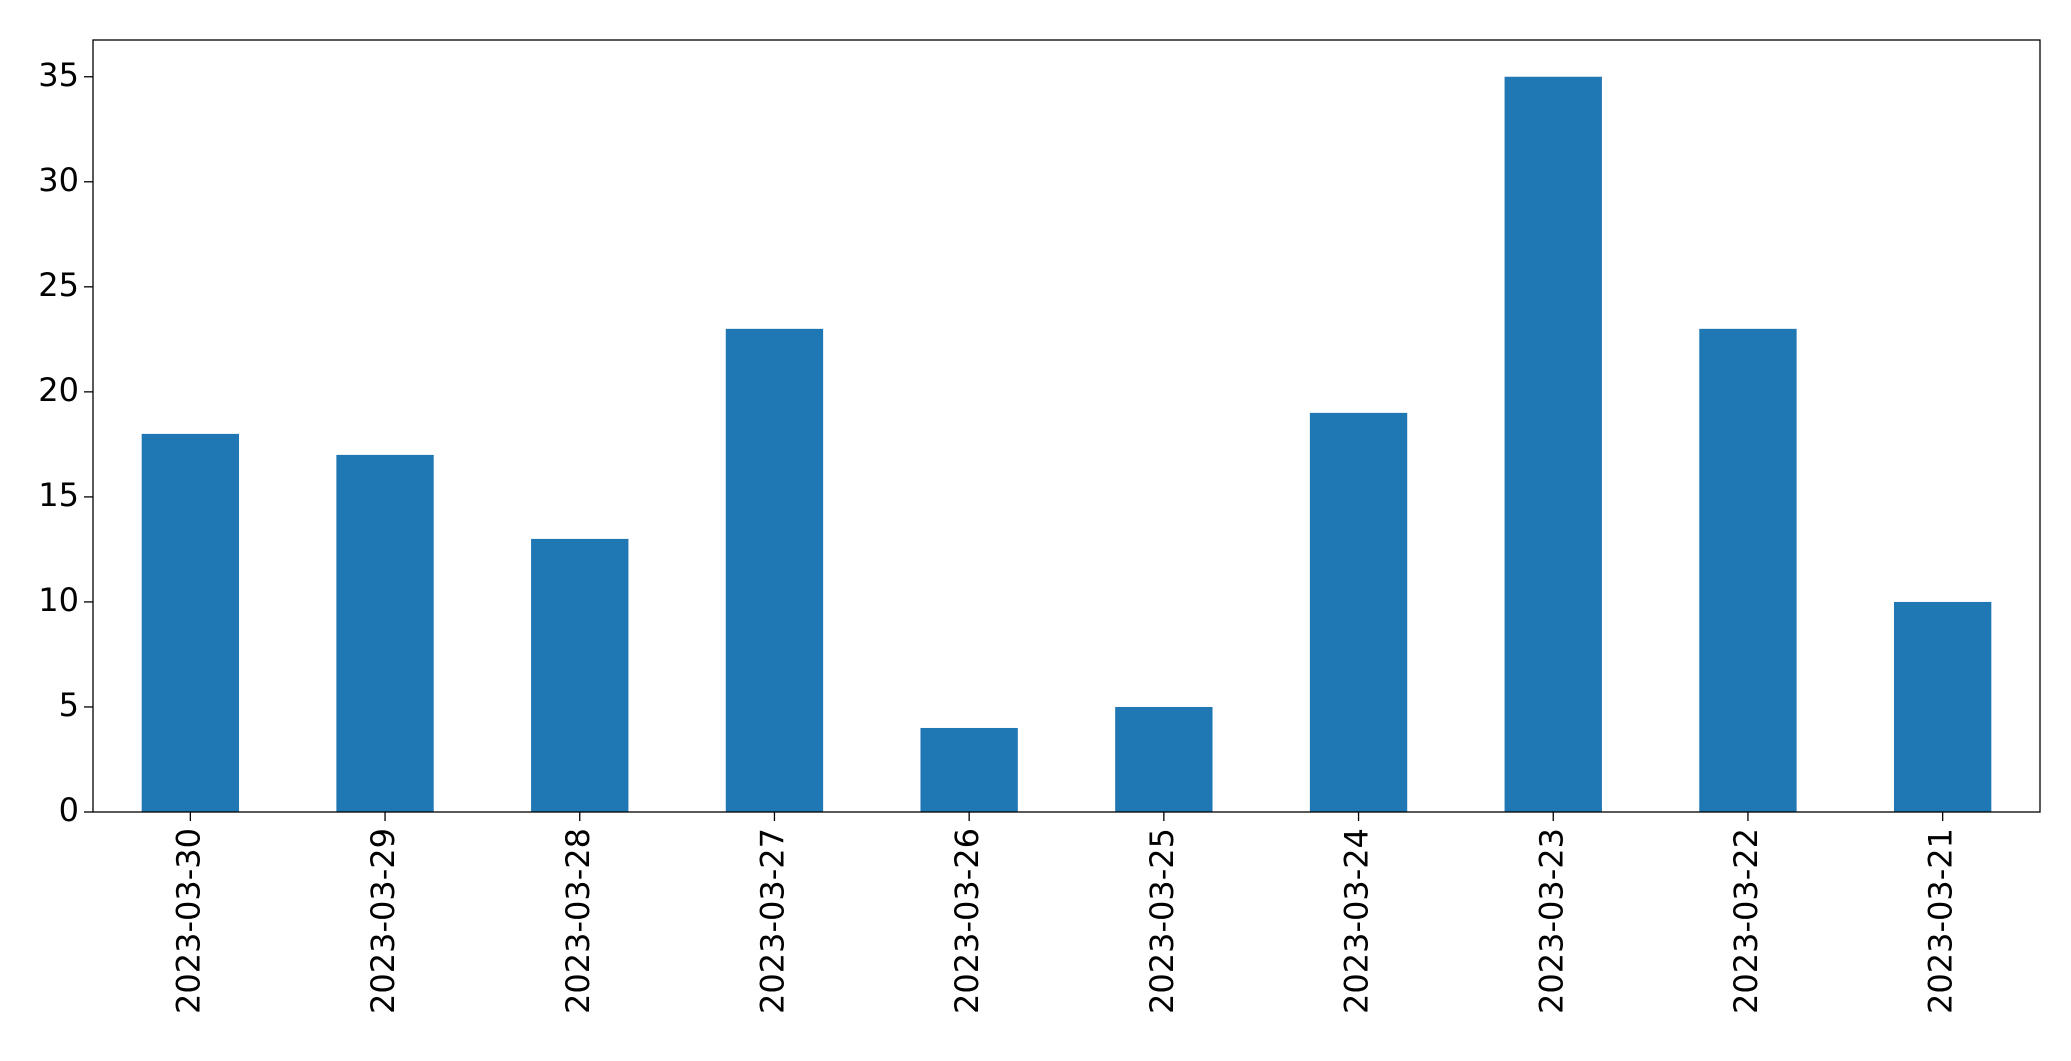 The height and width of the screenshot is (1061, 2071). What do you see at coordinates (69, 810) in the screenshot?
I see `y-tick-label: 0` at bounding box center [69, 810].